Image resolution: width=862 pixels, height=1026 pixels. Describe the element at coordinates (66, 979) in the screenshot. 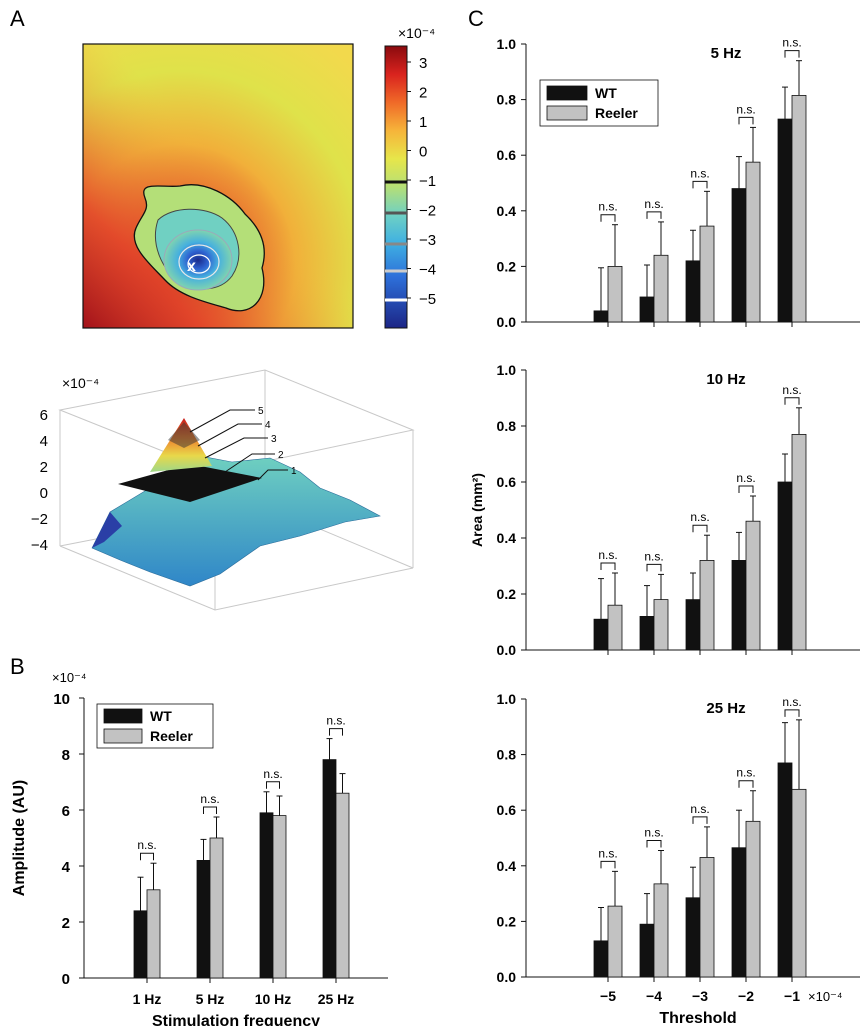

I see `y-tick-label: 0` at that location.